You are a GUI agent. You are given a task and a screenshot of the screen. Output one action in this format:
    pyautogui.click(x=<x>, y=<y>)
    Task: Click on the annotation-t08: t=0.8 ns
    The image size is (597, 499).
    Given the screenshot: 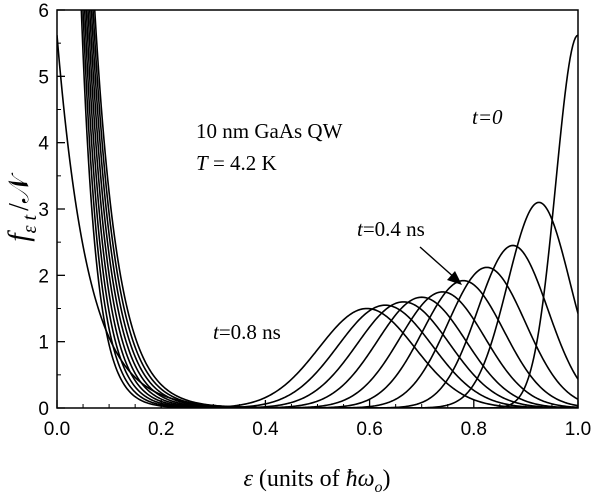 What is the action you would take?
    pyautogui.click(x=247, y=332)
    